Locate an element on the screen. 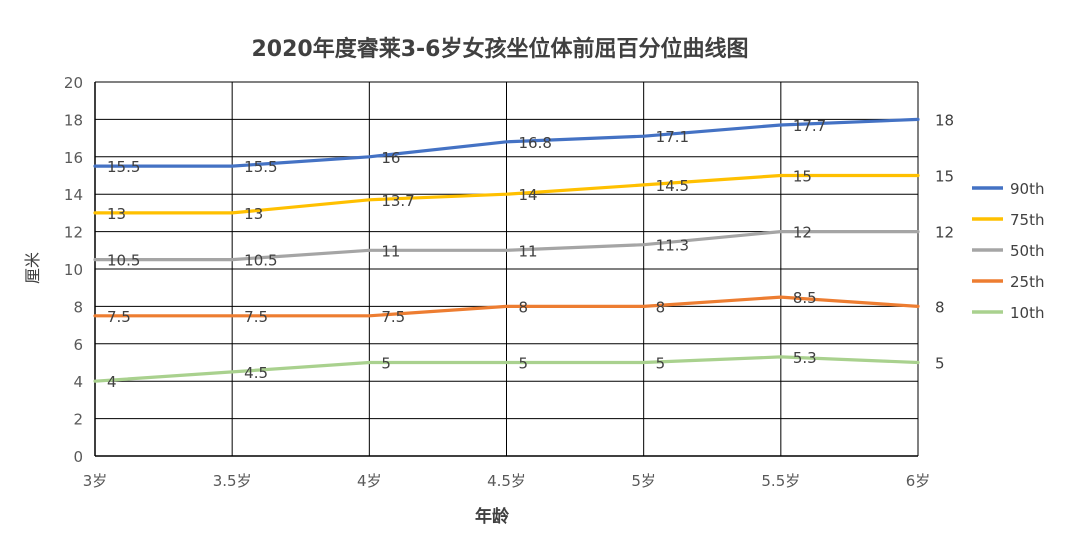 The image size is (1080, 538). data-label-90th: 16.8 is located at coordinates (535, 143).